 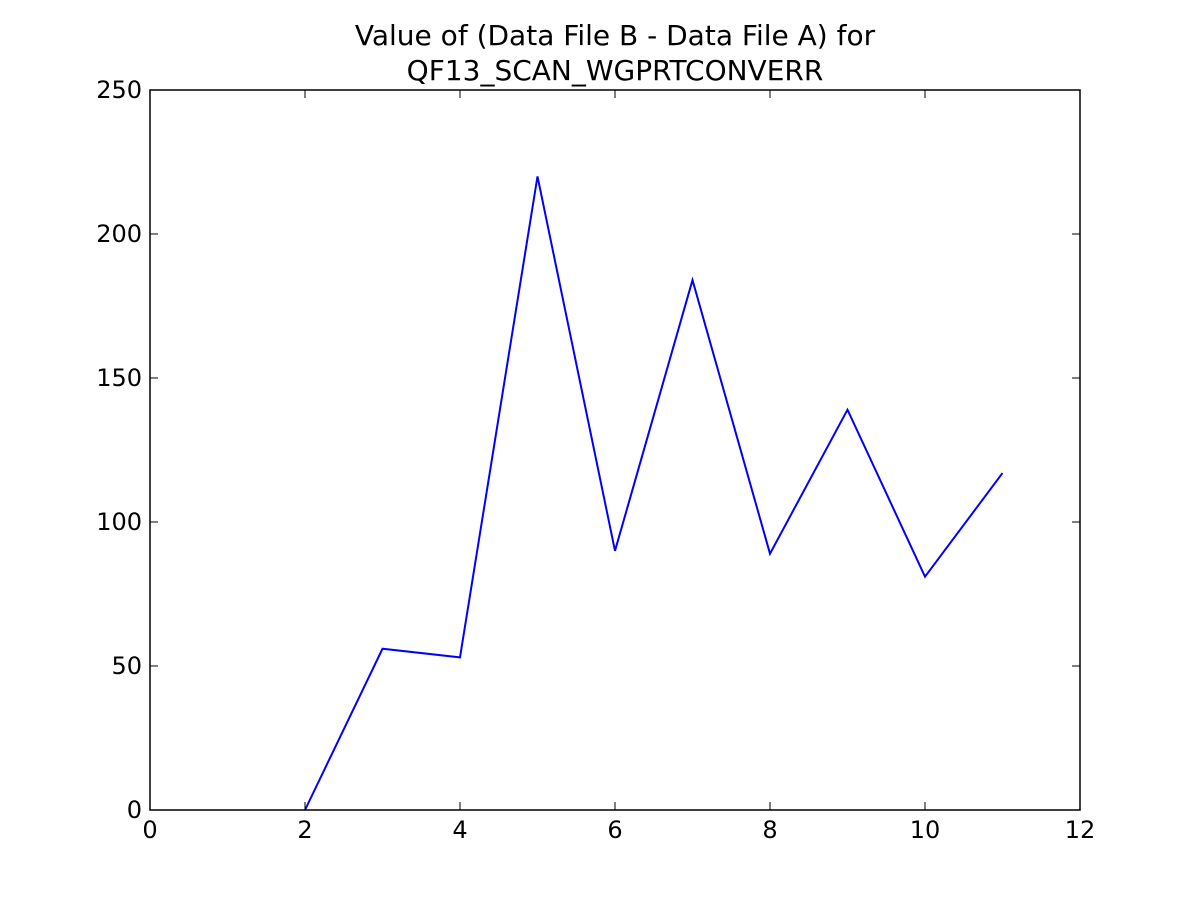 I want to click on x-tick-label: 12, so click(x=1080, y=830).